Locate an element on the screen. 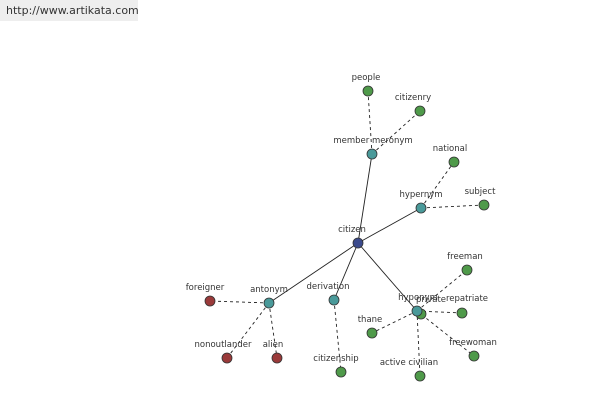 The width and height of the screenshot is (600, 400). node-label: freewoman is located at coordinates (473, 343).